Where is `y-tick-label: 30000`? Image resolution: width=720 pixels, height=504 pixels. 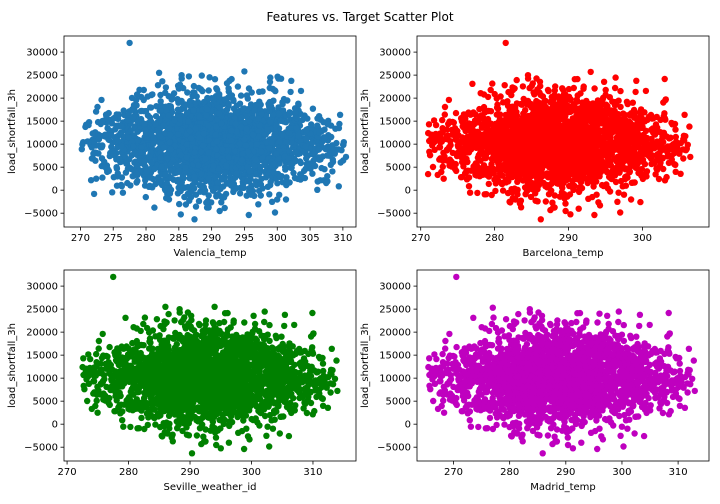
y-tick-label: 30000 is located at coordinates (42, 53).